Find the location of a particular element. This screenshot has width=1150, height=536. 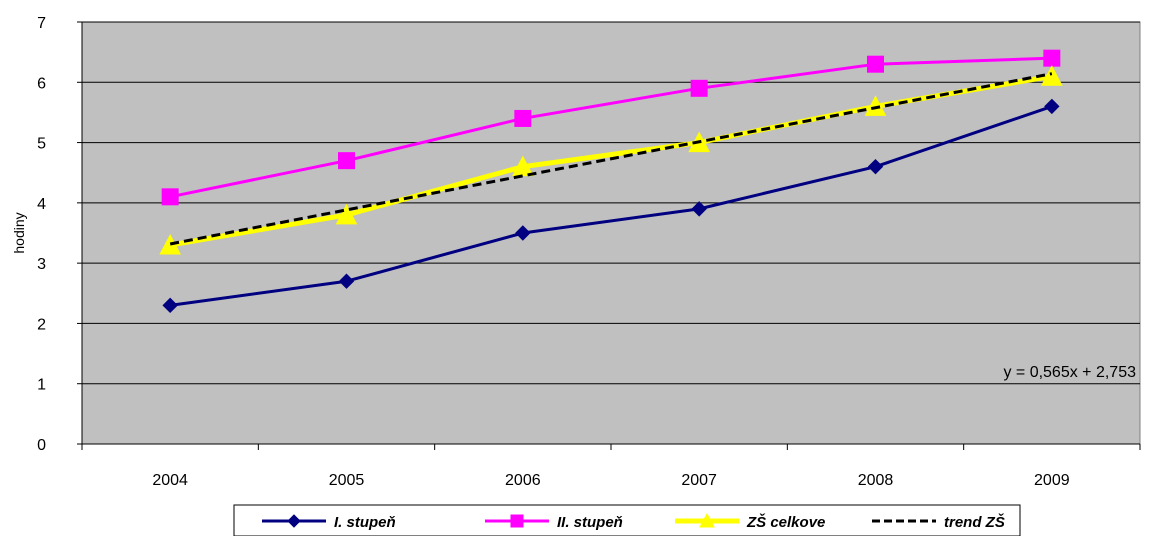

x-tick-label: 2004 is located at coordinates (170, 480).